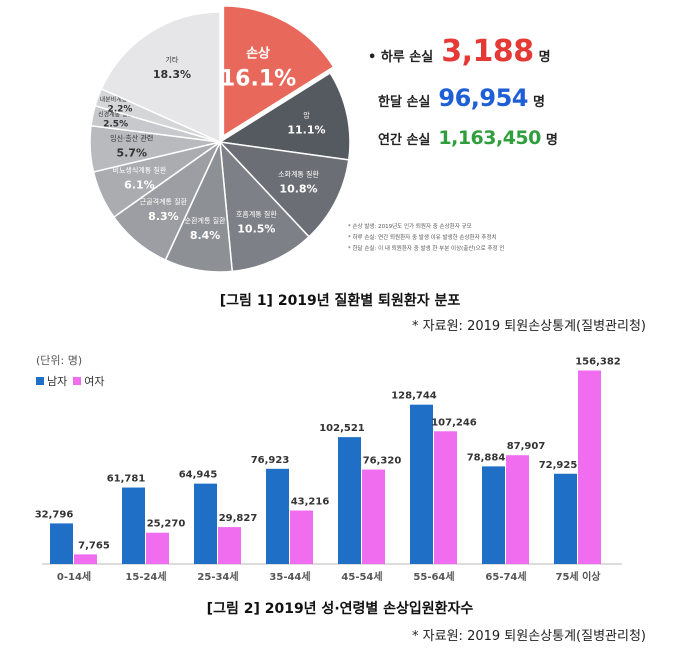 The image size is (680, 653). Describe the element at coordinates (340, 609) in the screenshot. I see `figure2-caption: [그림 2] 2019년 성·연령별 손상입원환자수` at that location.